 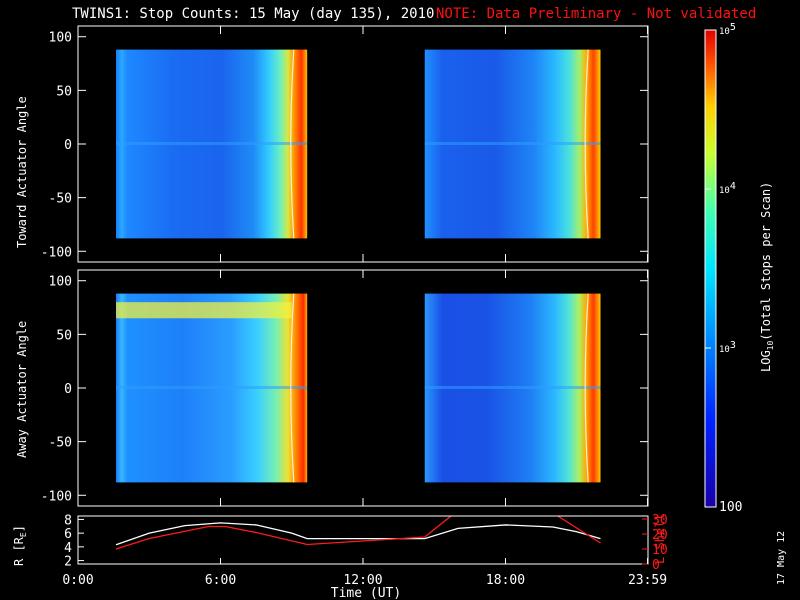 I want to click on y-tick-label: 4, so click(x=68, y=548).